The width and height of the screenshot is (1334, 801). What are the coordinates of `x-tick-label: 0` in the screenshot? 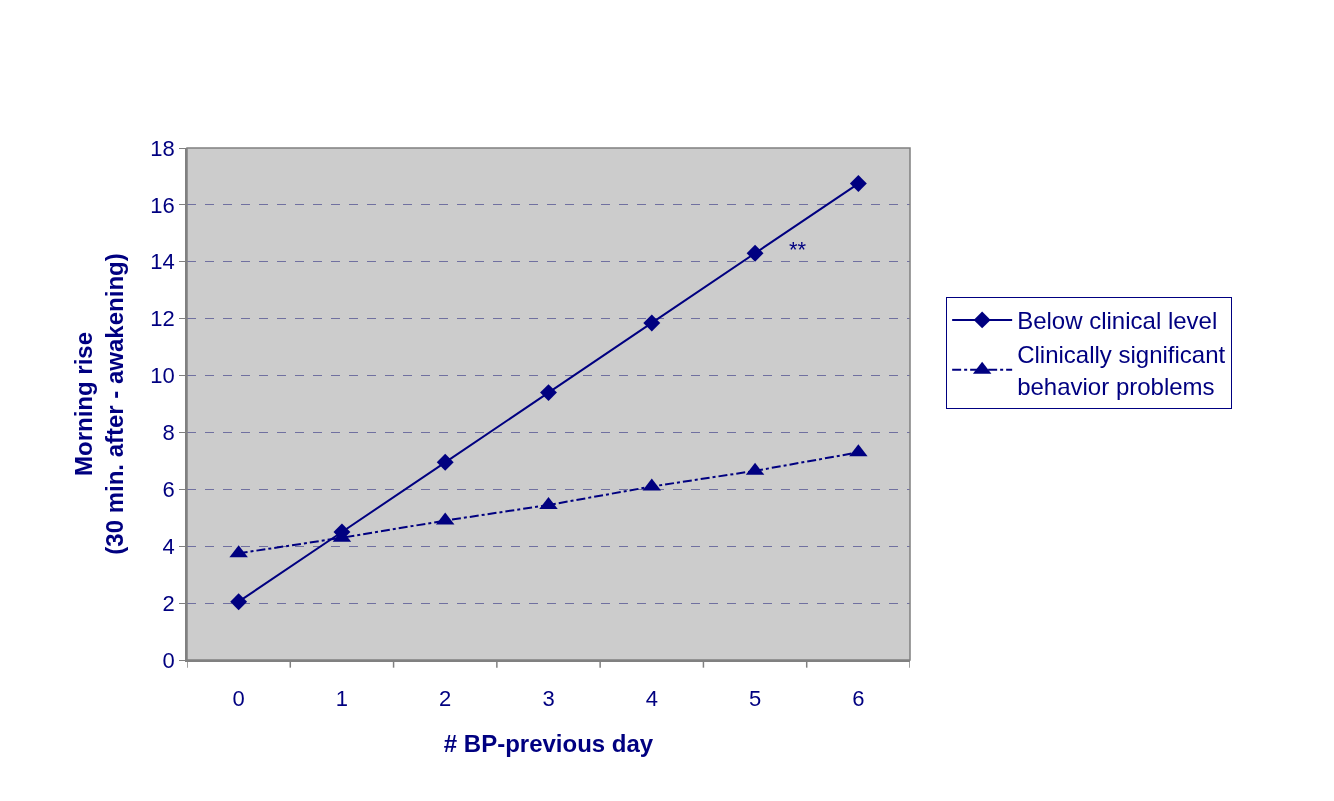 It's located at (238, 699).